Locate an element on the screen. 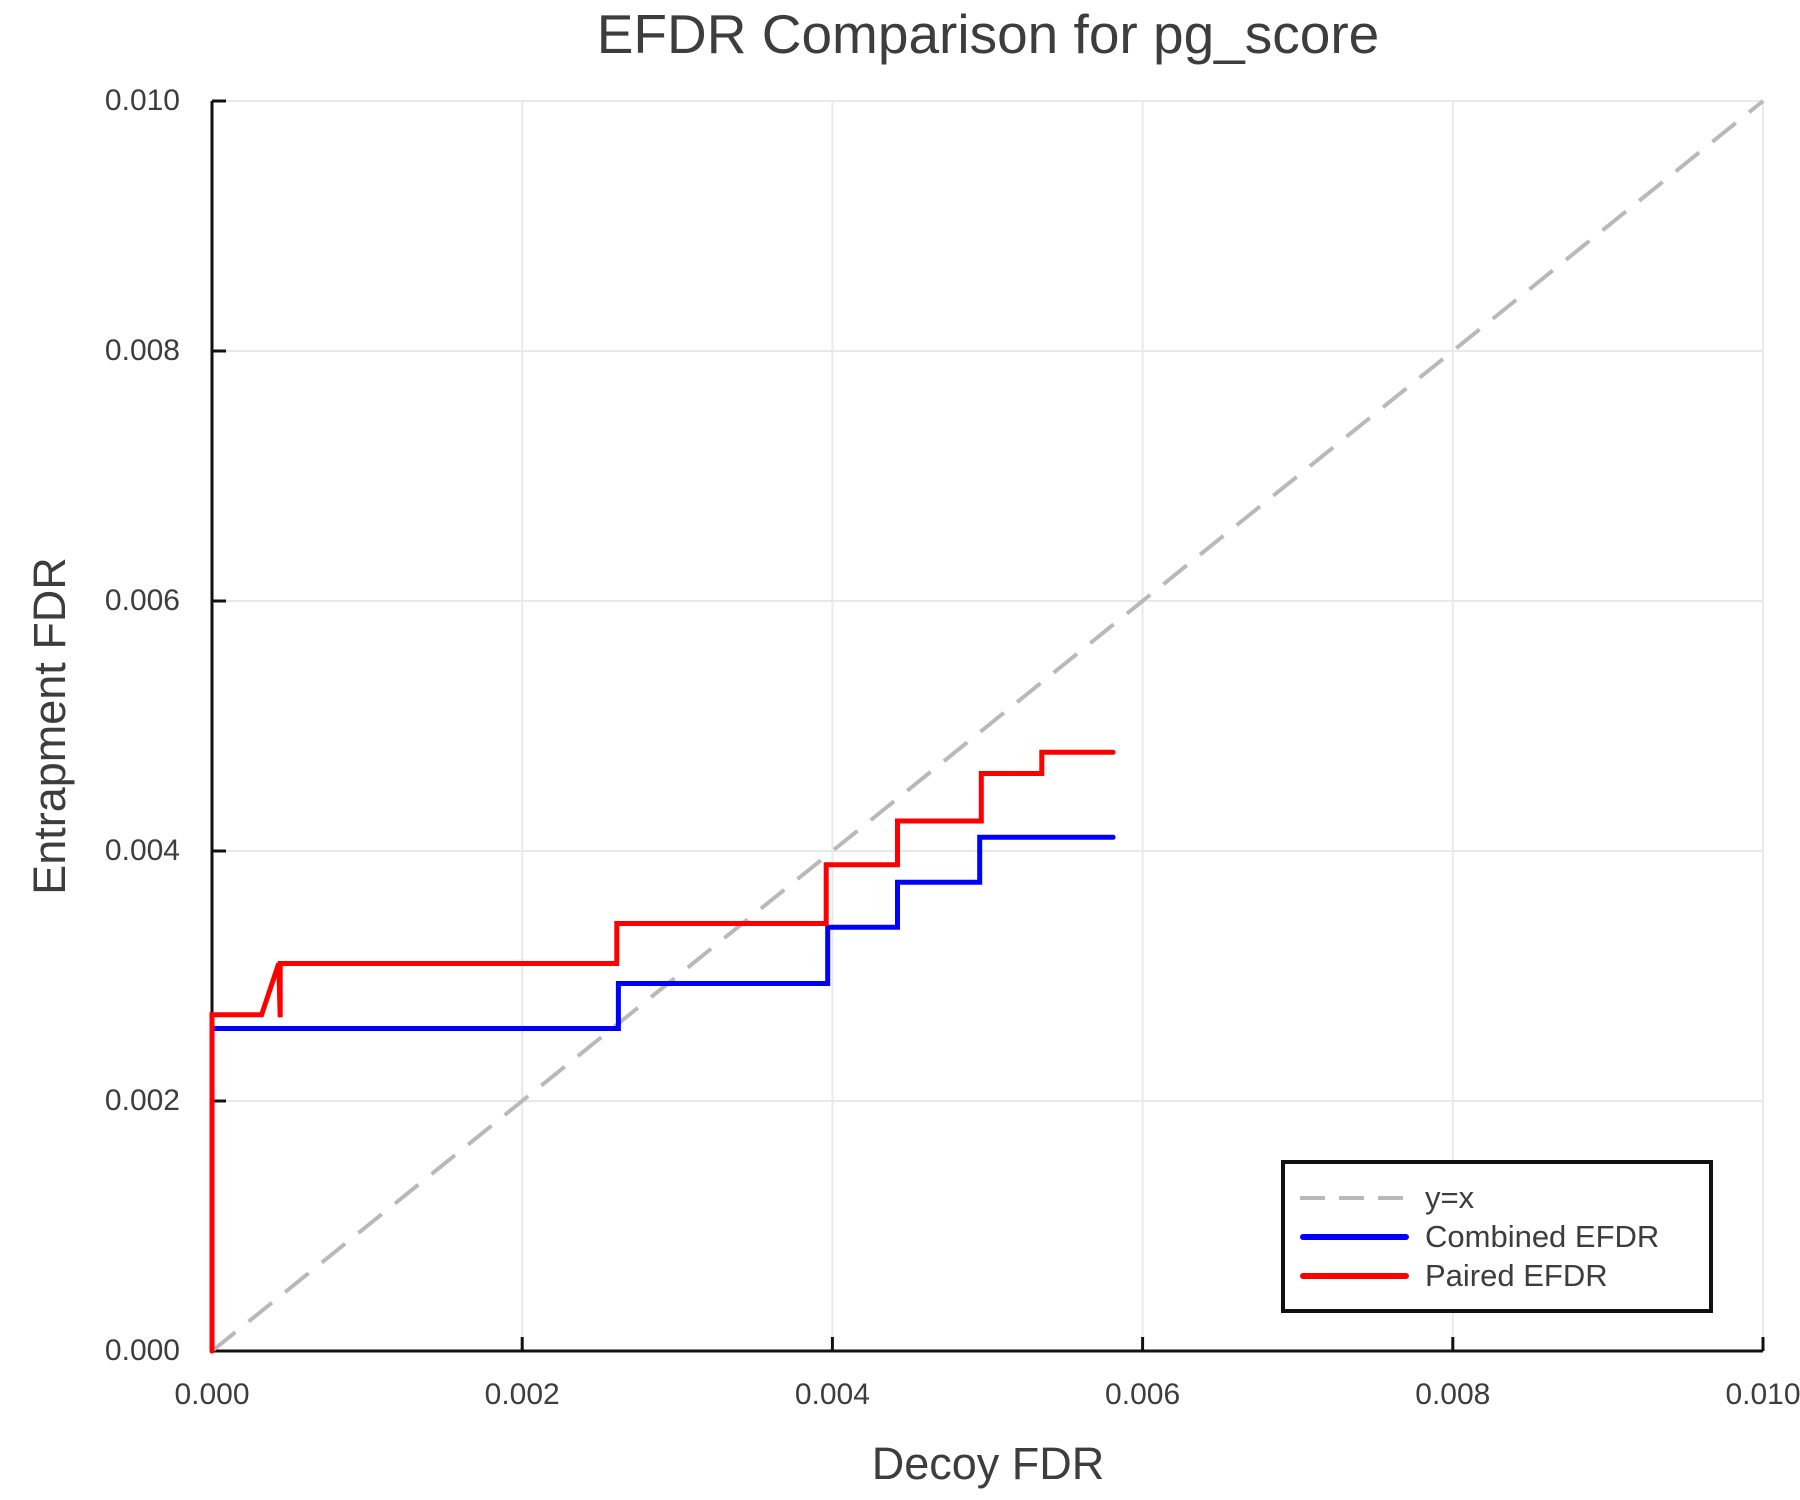 This screenshot has height=1500, width=1800. x-tick-label-0.004: 0.004 is located at coordinates (832, 1394).